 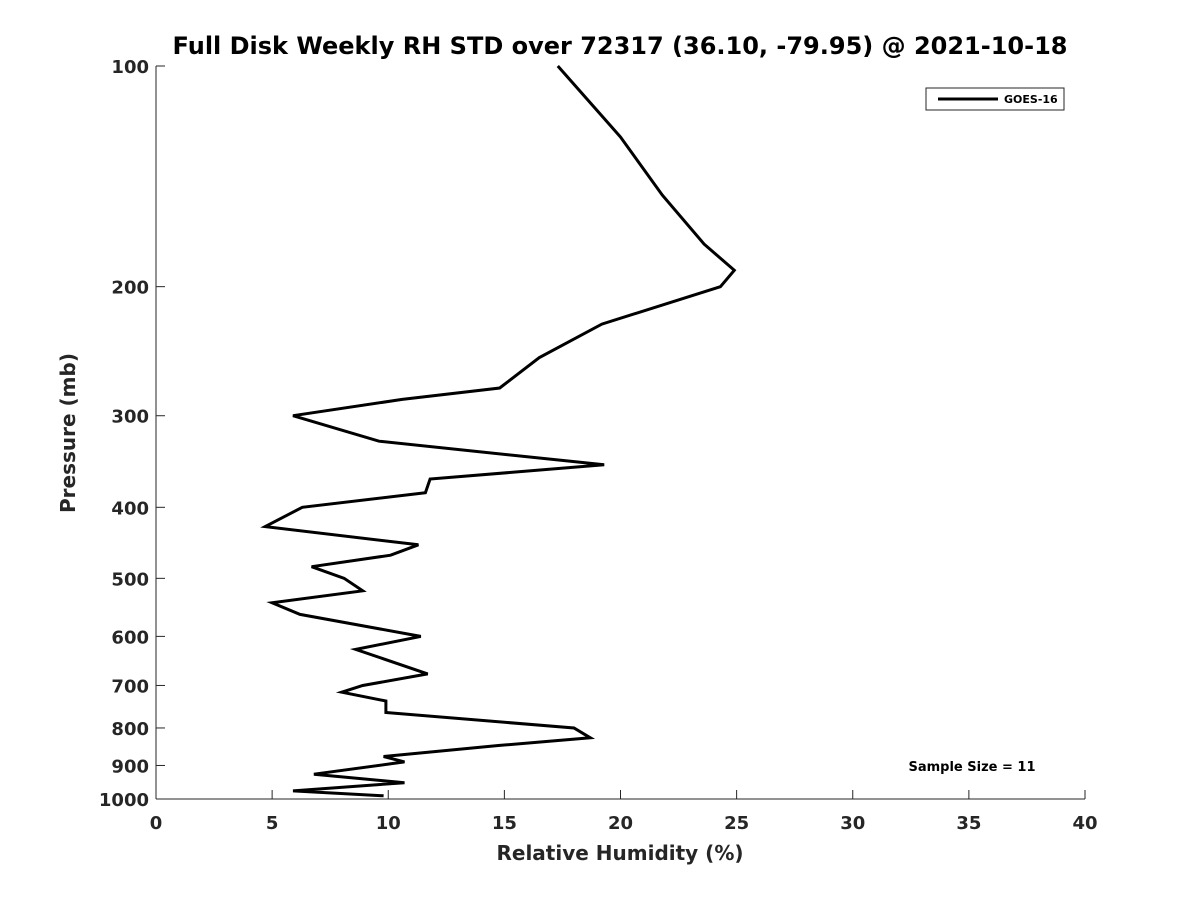 I want to click on y-ticks: 100 200 300 400 500 600 700 800 900 1000, so click(x=132, y=434).